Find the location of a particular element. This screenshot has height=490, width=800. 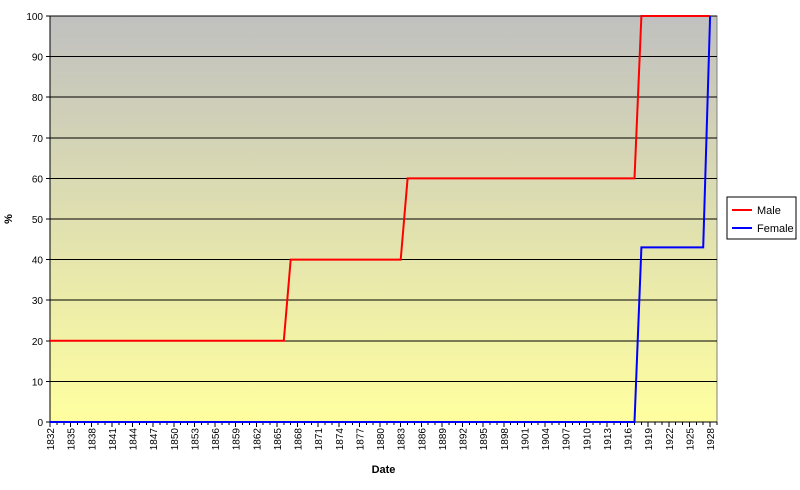

y-tick-label: 10 is located at coordinates (38, 382).